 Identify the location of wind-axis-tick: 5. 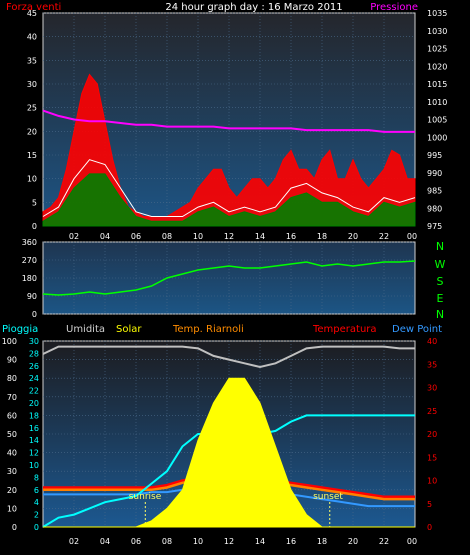
(34, 202).